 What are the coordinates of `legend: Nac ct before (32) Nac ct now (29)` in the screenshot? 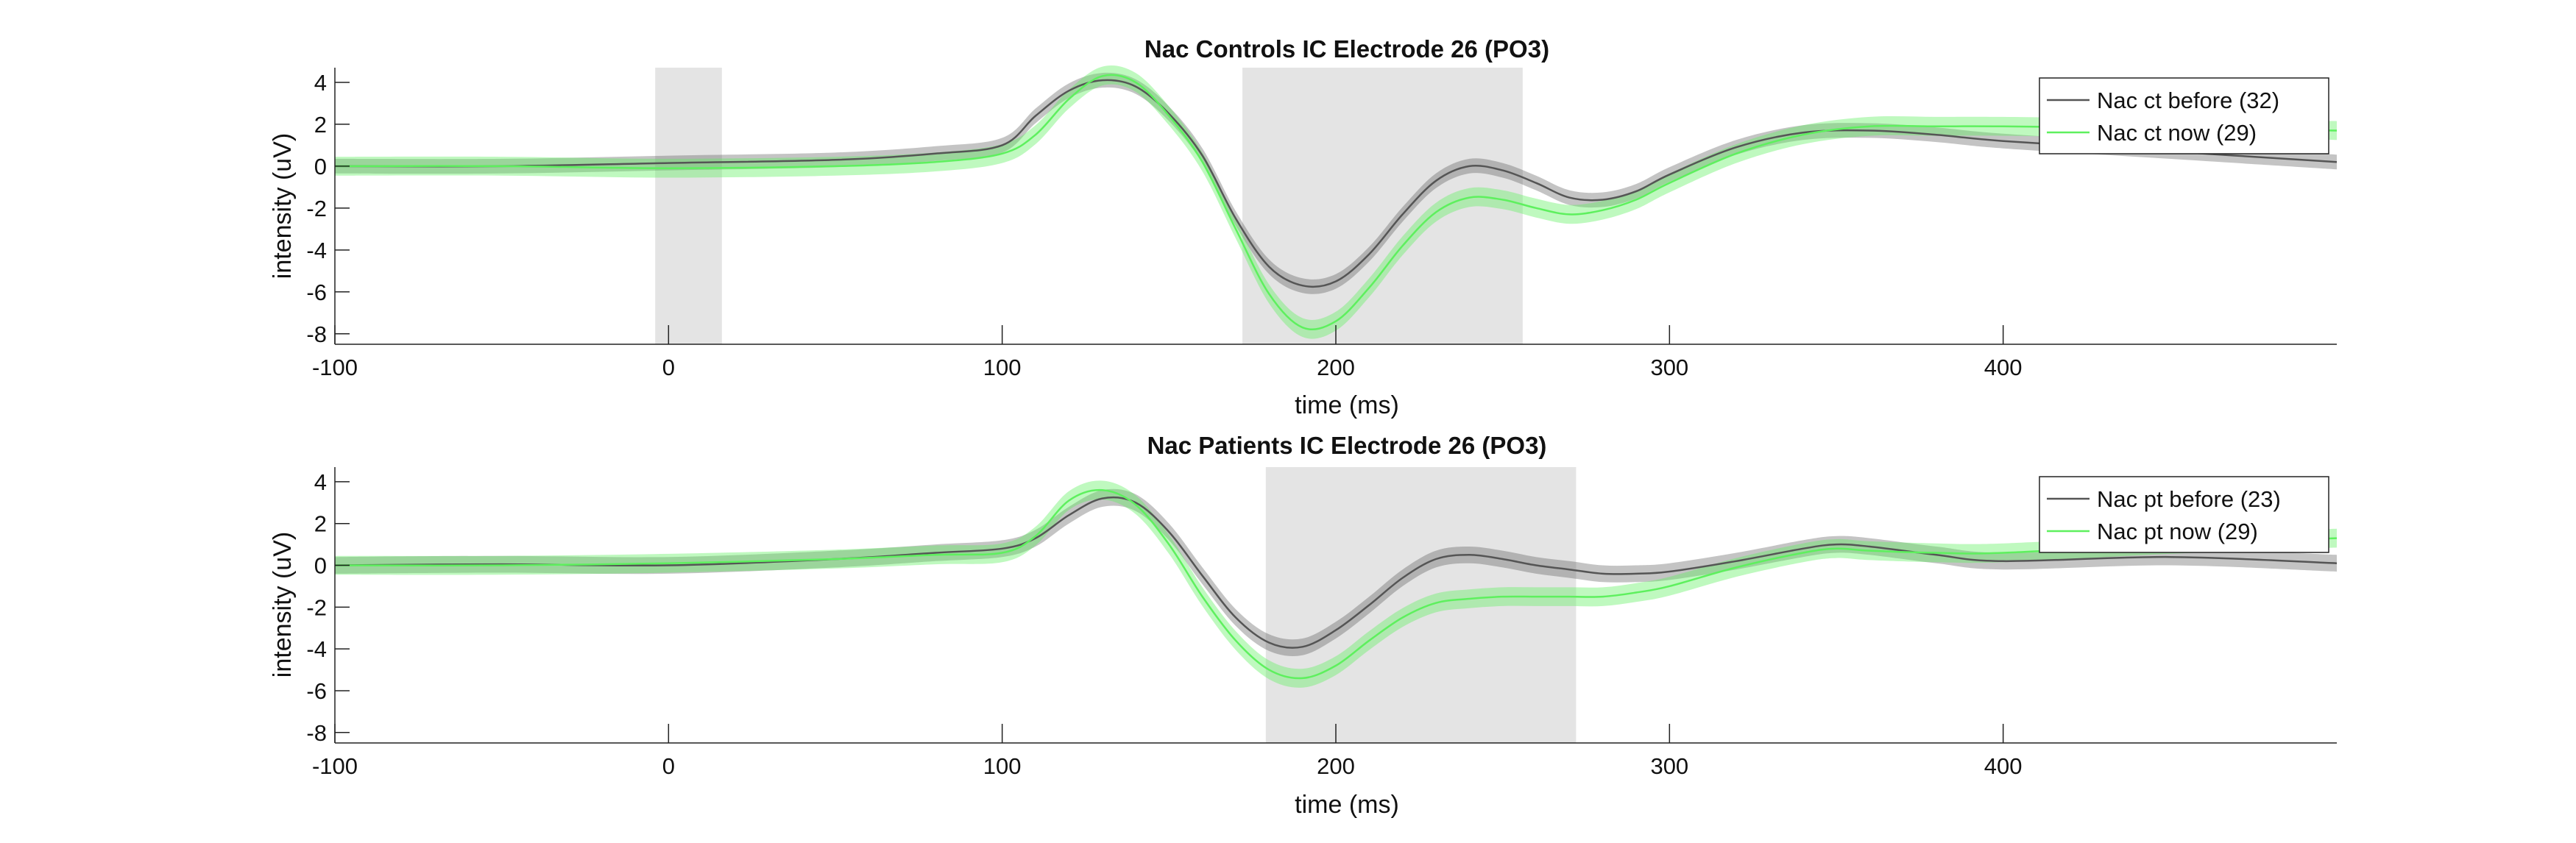 It's located at (2184, 116).